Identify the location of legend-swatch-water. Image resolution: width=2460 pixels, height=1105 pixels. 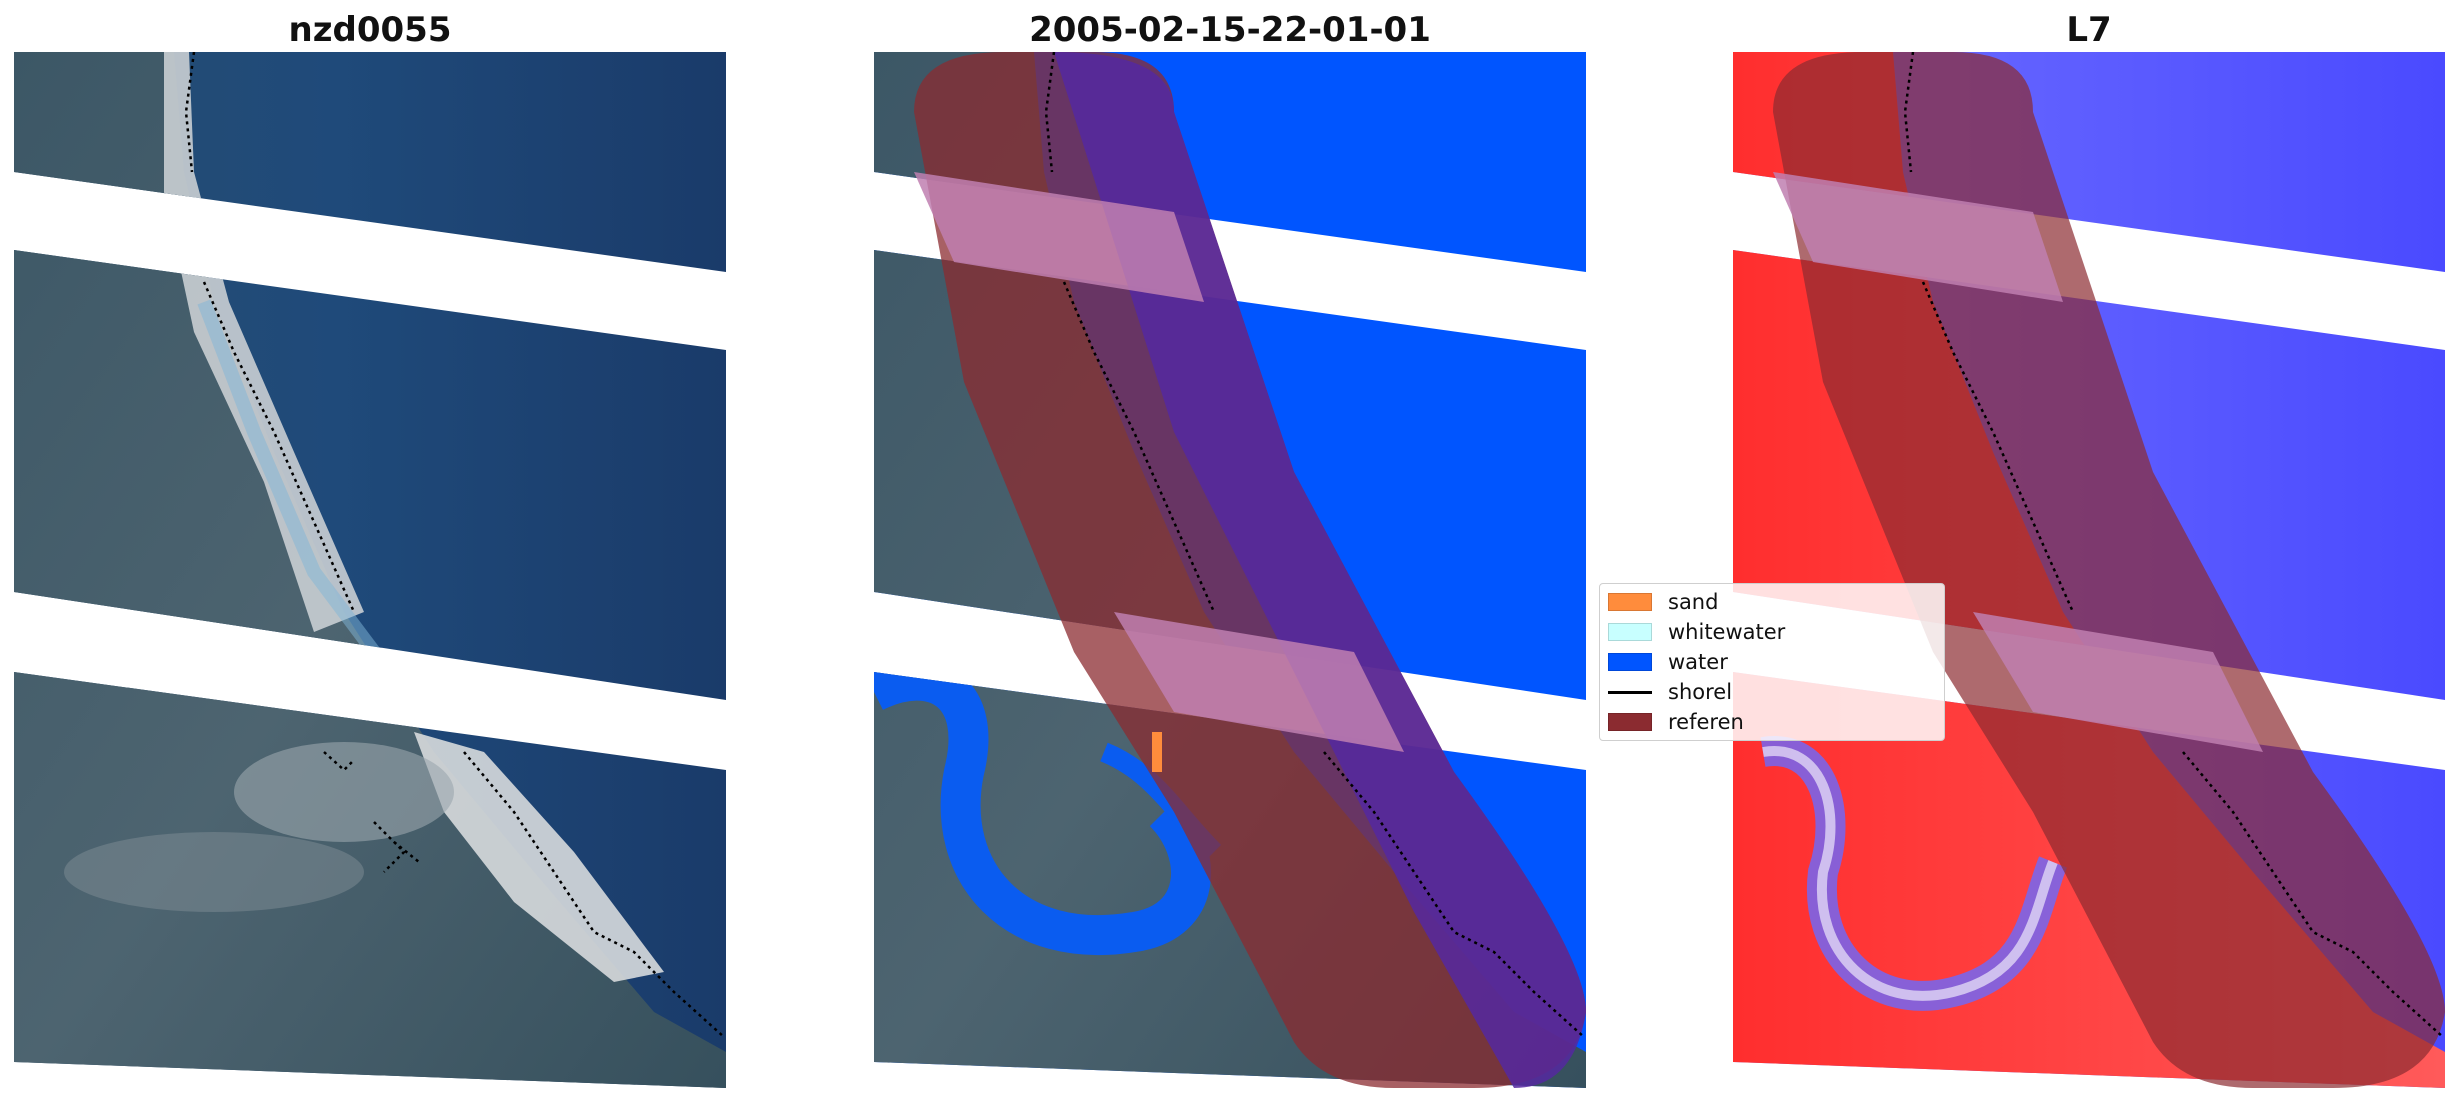
(1630, 662).